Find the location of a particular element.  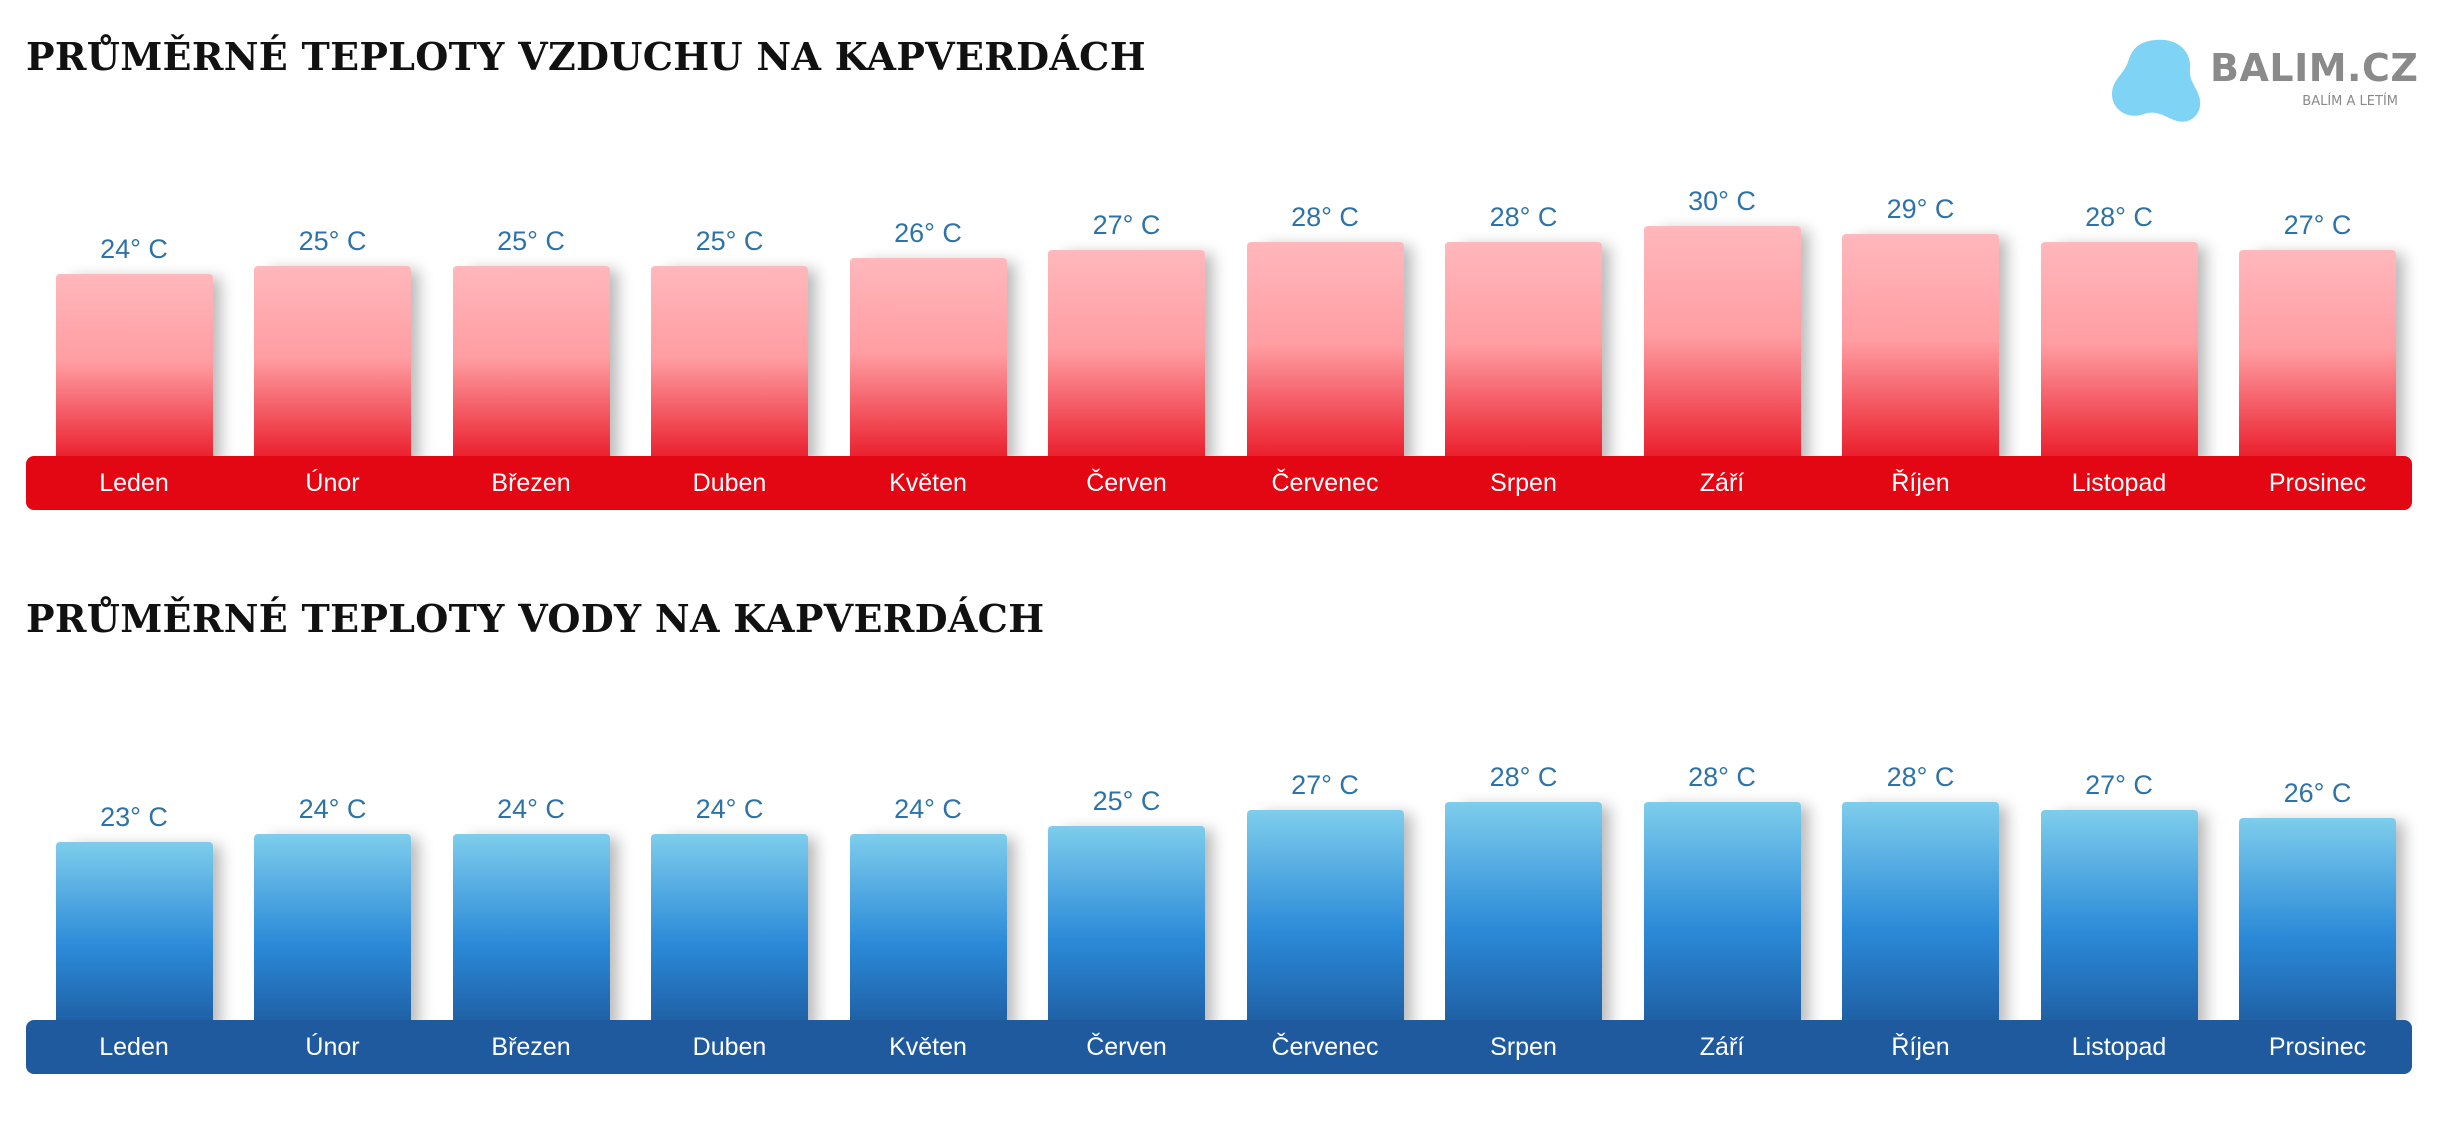

air-month-label-1: Leden is located at coordinates (134, 483).